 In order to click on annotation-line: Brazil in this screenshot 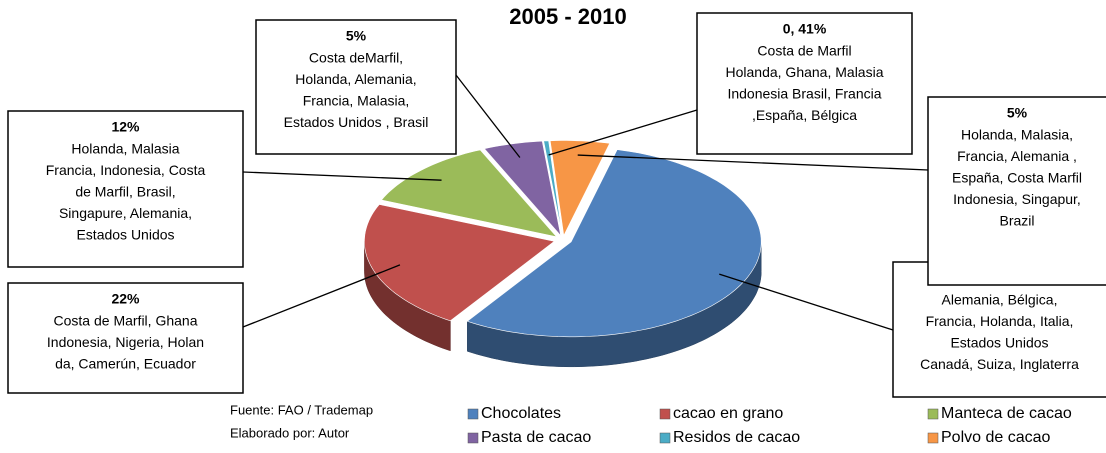, I will do `click(1016, 221)`.